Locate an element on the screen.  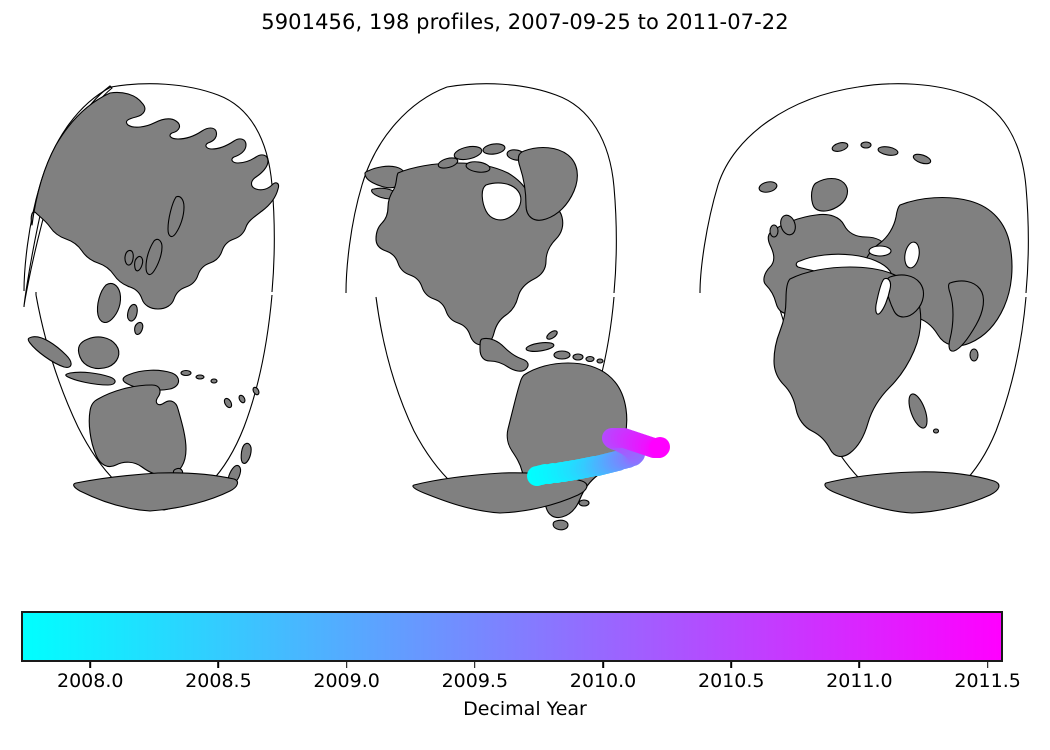
landmass-sri-lanka is located at coordinates (974, 355).